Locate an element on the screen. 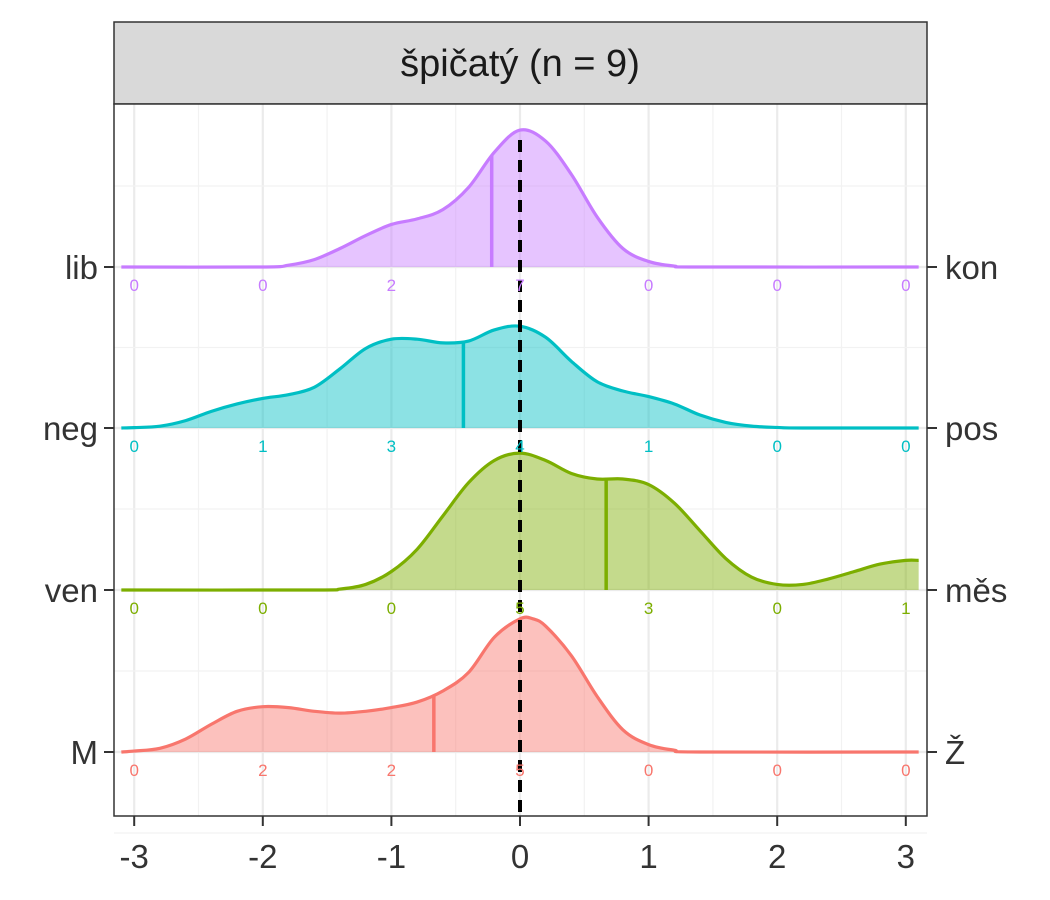 The height and width of the screenshot is (900, 1050). x-tick-label: 1 is located at coordinates (648, 856).